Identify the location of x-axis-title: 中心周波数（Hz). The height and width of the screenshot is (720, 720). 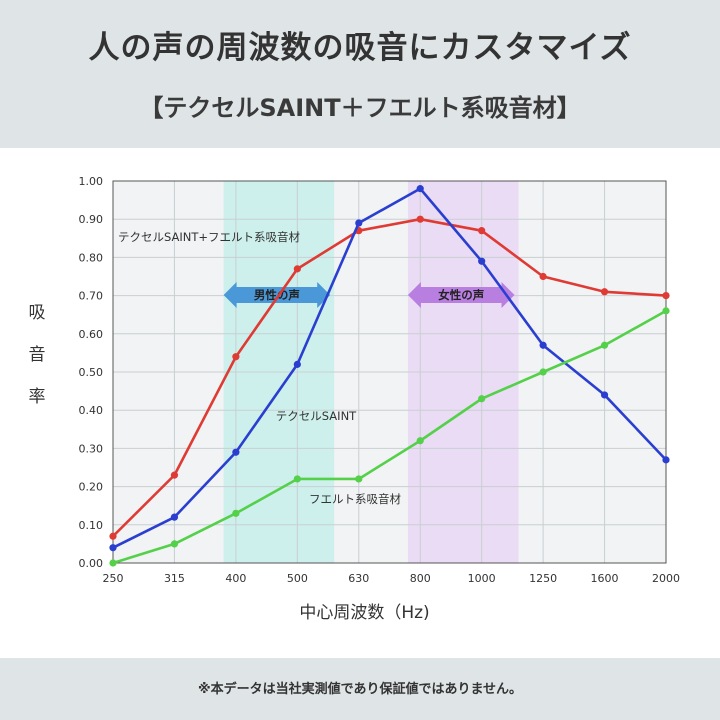
(364, 613).